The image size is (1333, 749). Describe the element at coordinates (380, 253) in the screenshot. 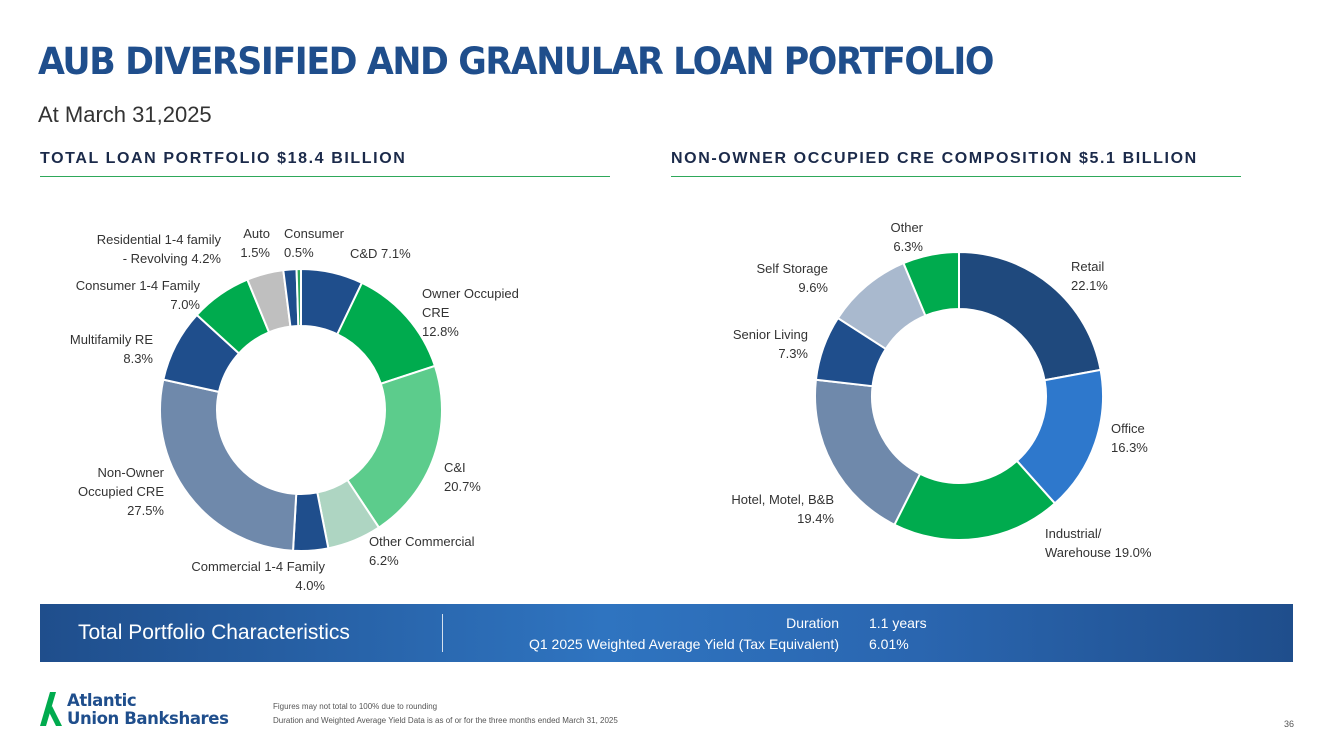

I see `donut1-label-0: C&D 7.1%` at that location.